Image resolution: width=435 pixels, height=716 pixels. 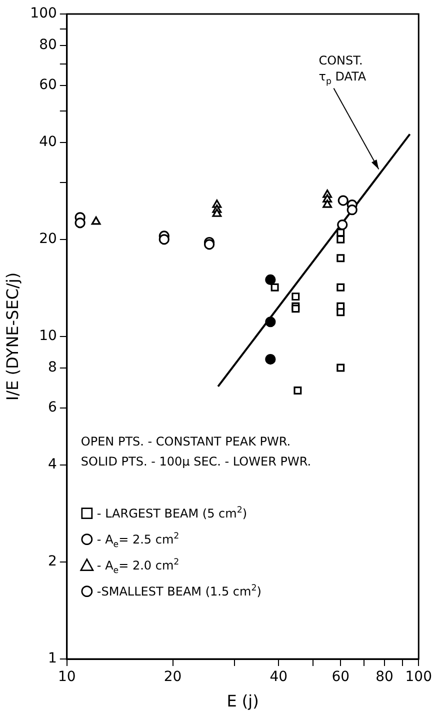 What do you see at coordinates (43, 14) in the screenshot?
I see `y-tick-label: 100` at bounding box center [43, 14].